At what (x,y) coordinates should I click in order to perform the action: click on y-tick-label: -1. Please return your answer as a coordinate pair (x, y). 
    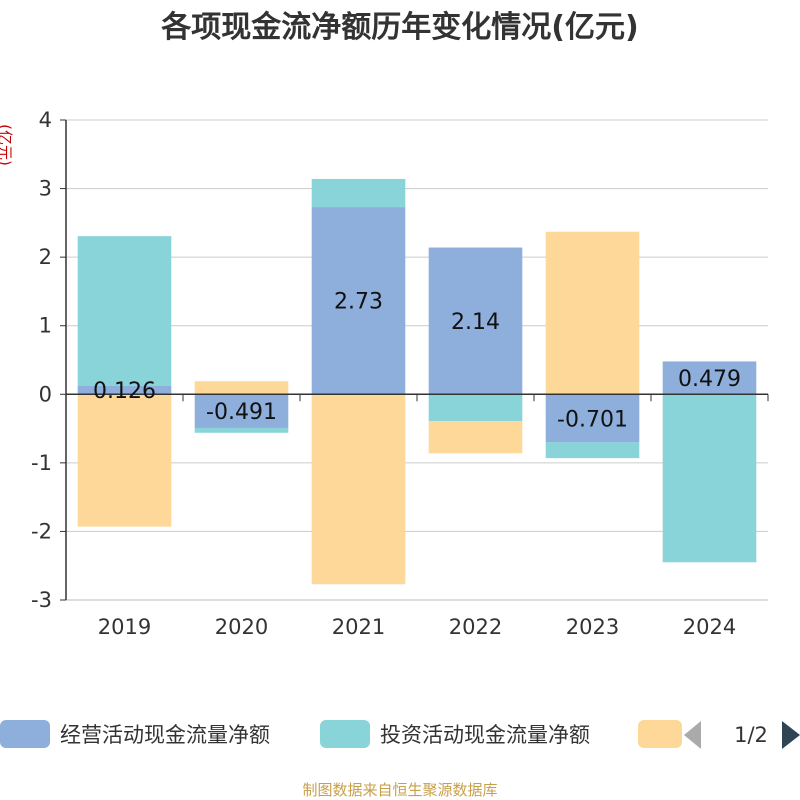
    Looking at the image, I should click on (41, 463).